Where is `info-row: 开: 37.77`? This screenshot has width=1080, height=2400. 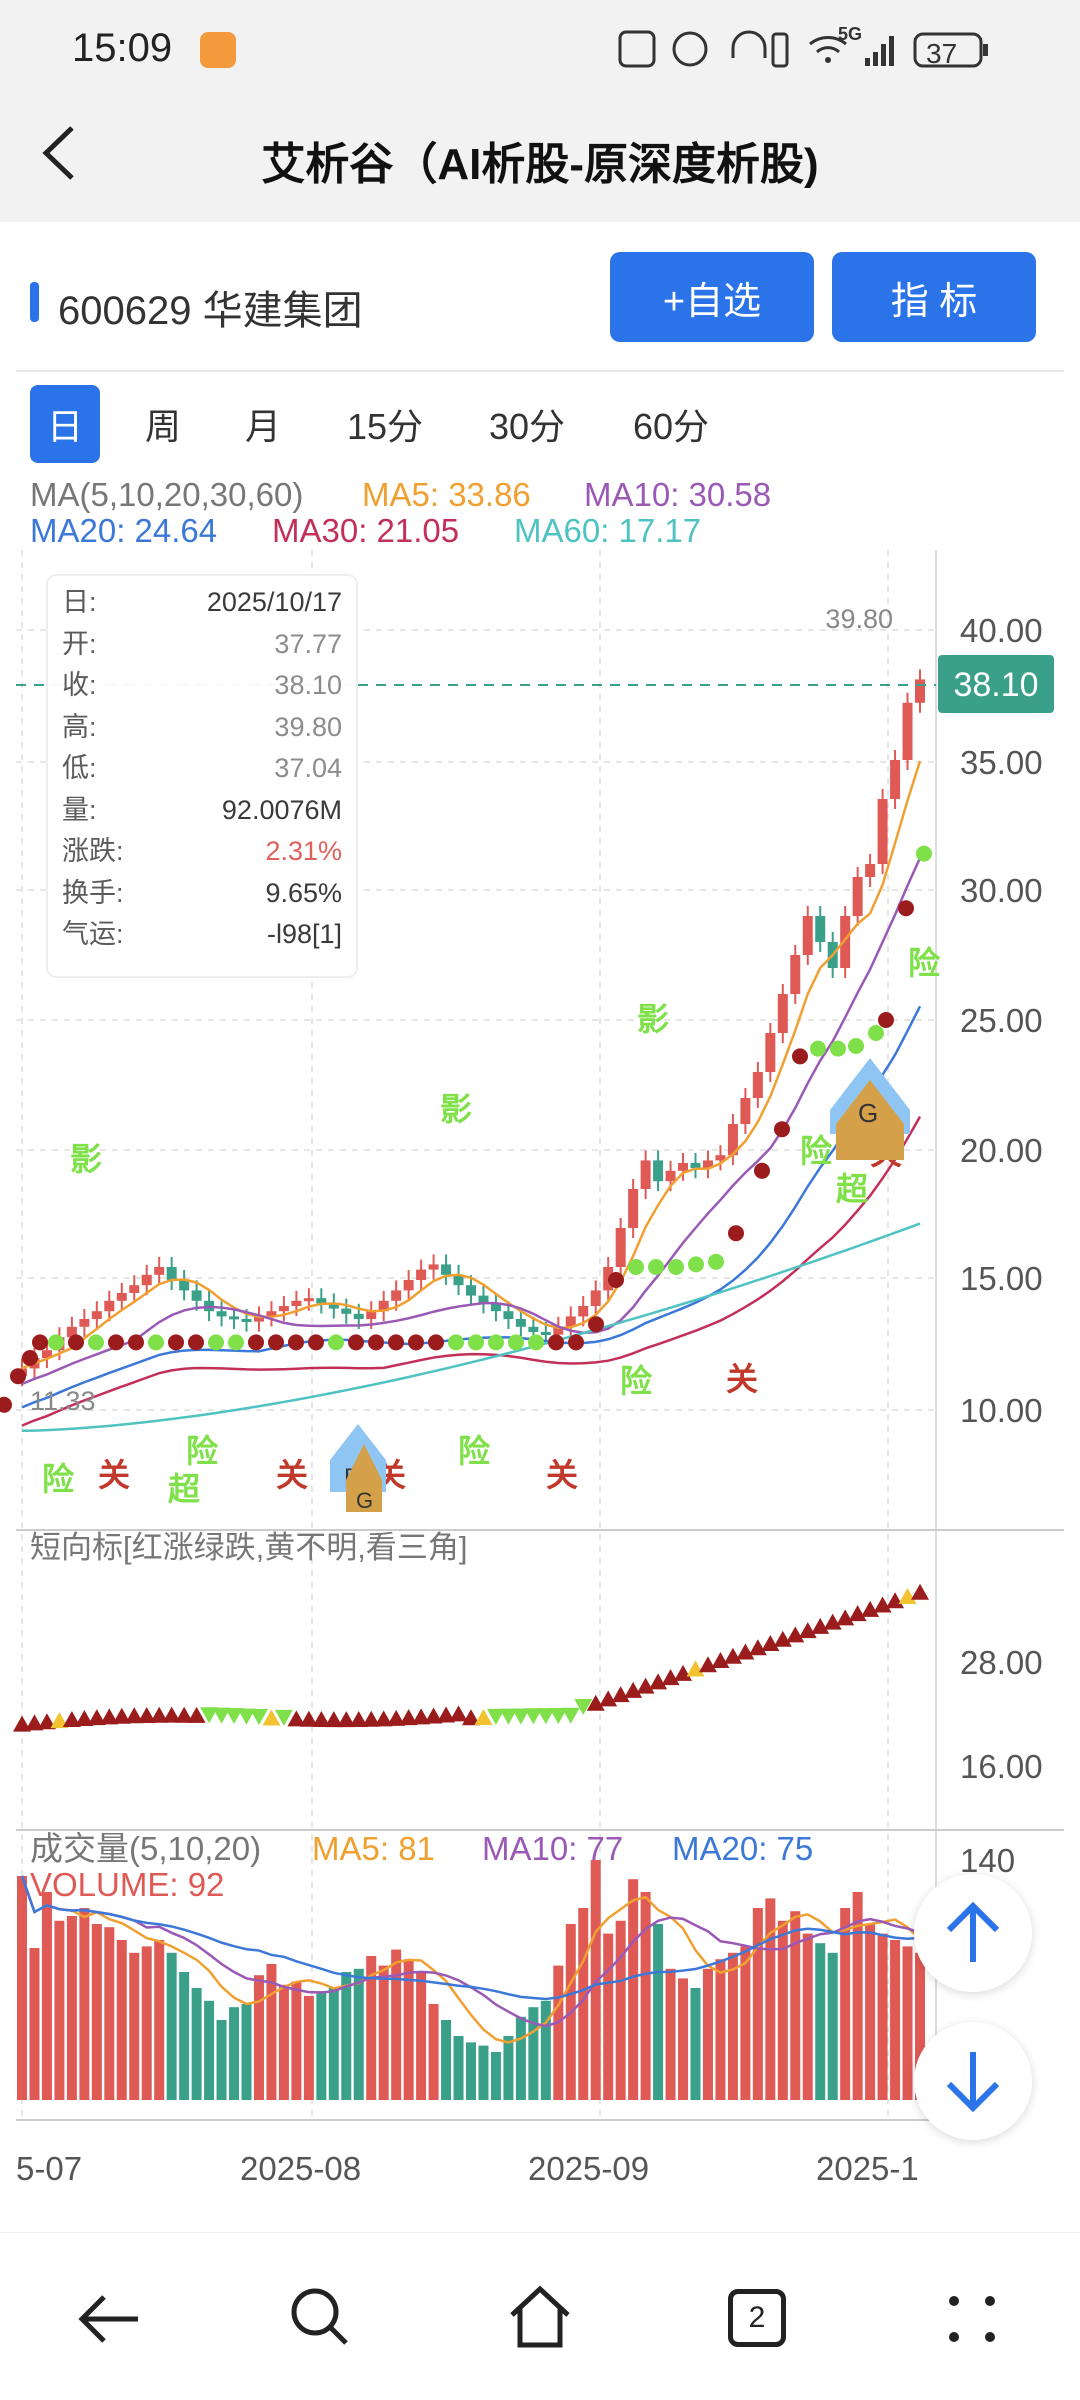
info-row: 开: 37.77 is located at coordinates (202, 645).